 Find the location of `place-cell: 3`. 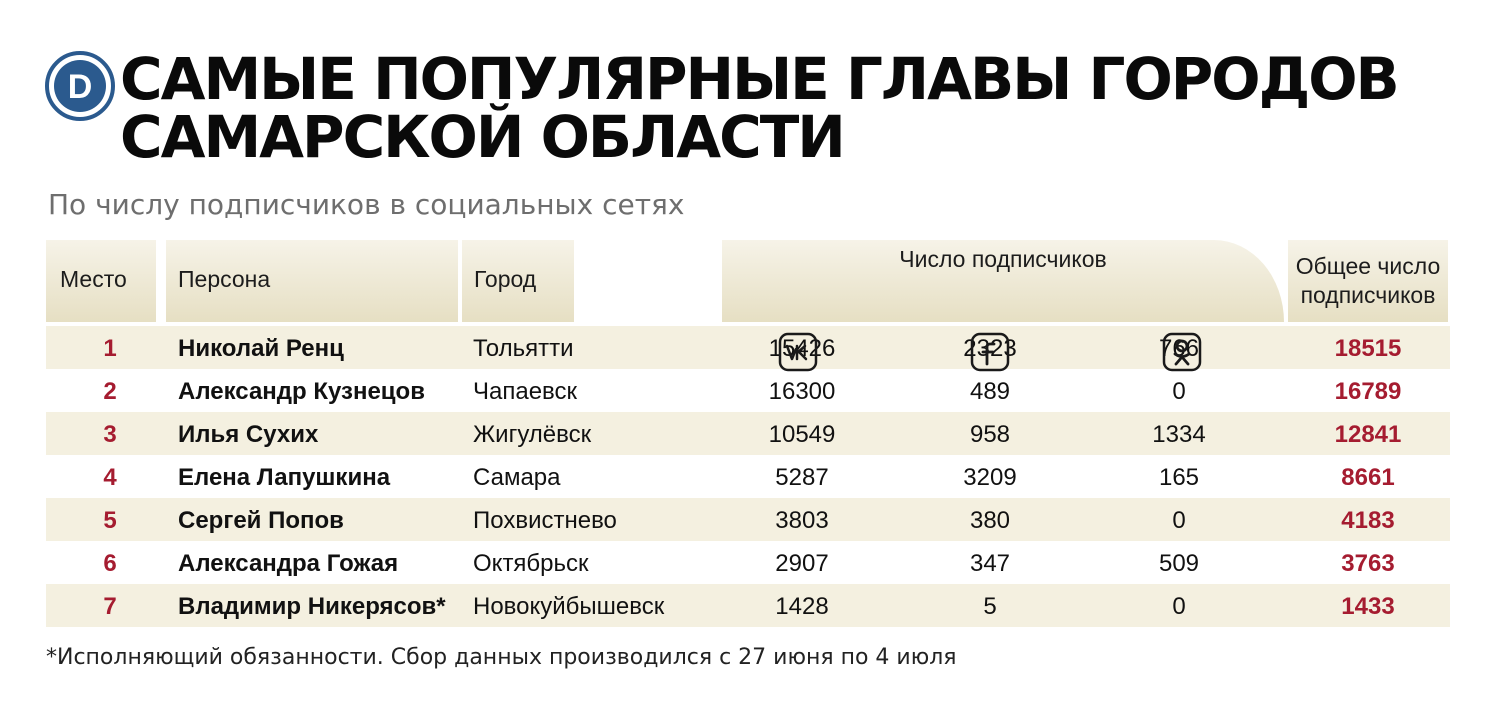

place-cell: 3 is located at coordinates (110, 434).